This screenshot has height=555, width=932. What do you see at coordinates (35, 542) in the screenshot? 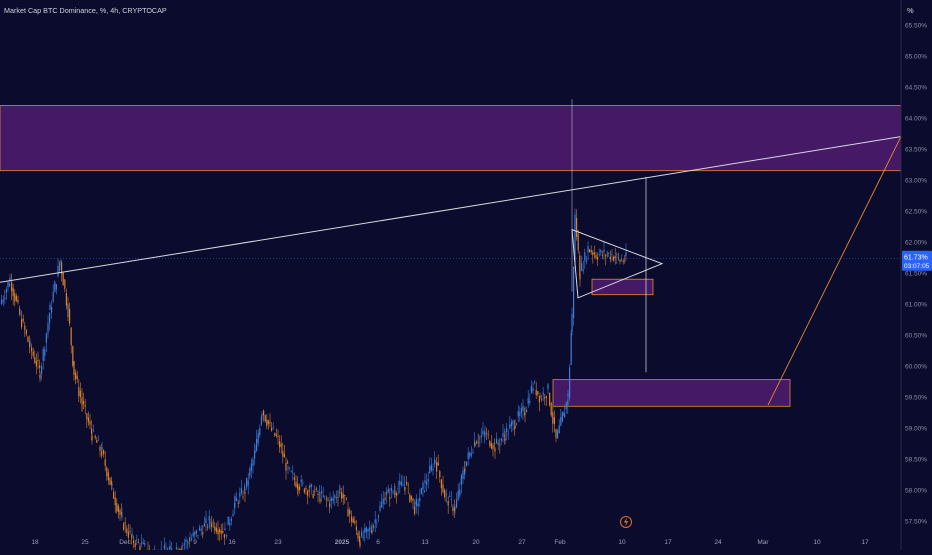
I see `x-tick-label: 18` at bounding box center [35, 542].